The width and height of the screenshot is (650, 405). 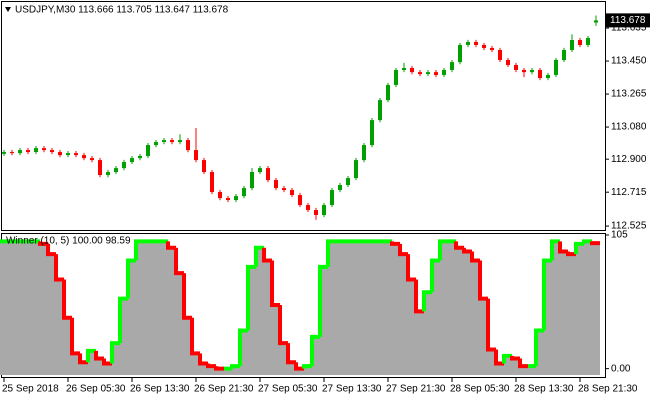 I want to click on y-tick-label: 112.900, so click(x=629, y=159).